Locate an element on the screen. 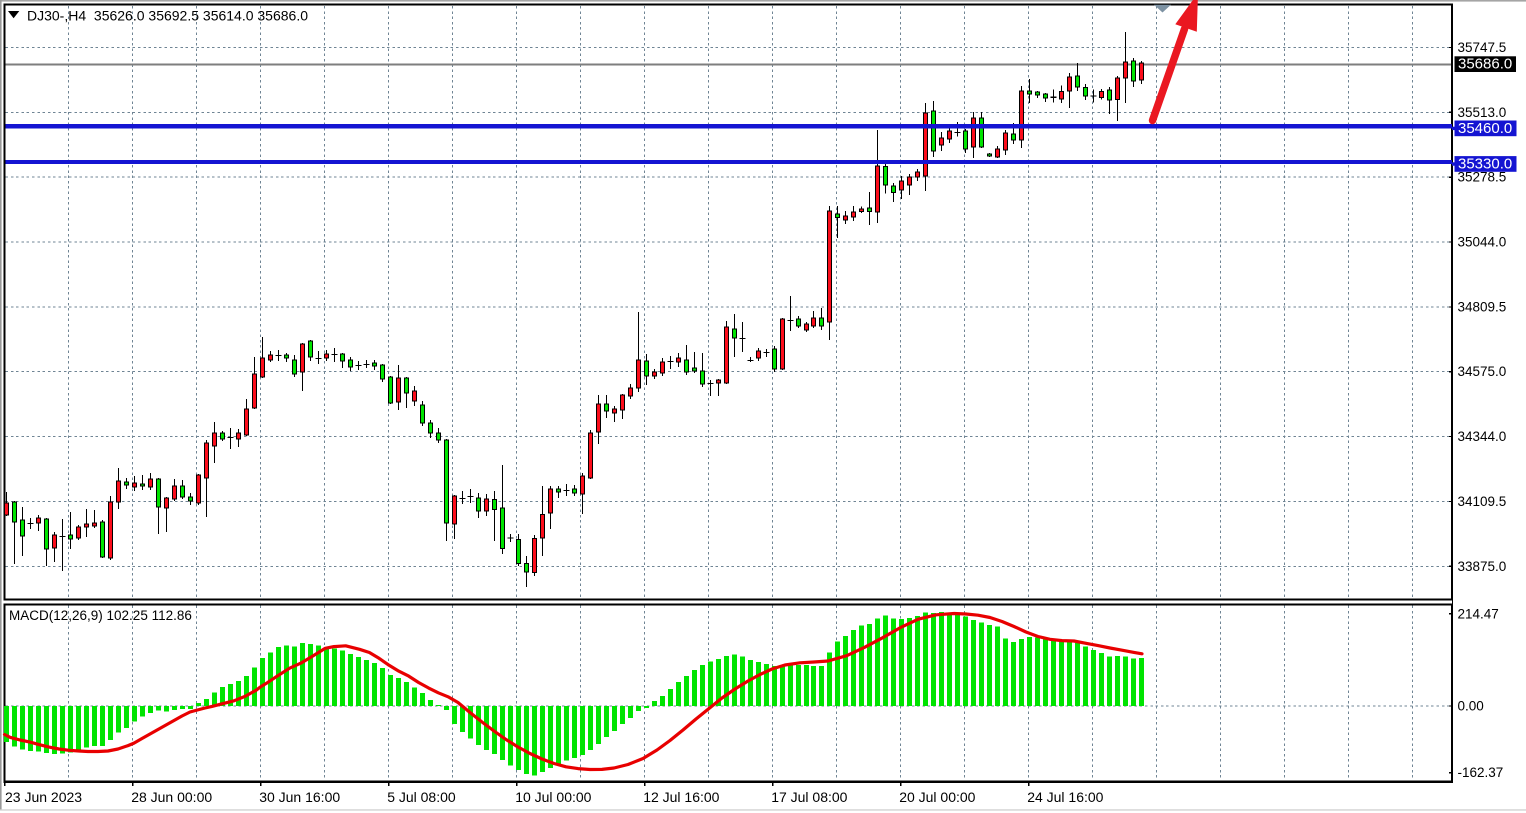 The width and height of the screenshot is (1526, 813). svg-text: -162.37 is located at coordinates (1481, 772).